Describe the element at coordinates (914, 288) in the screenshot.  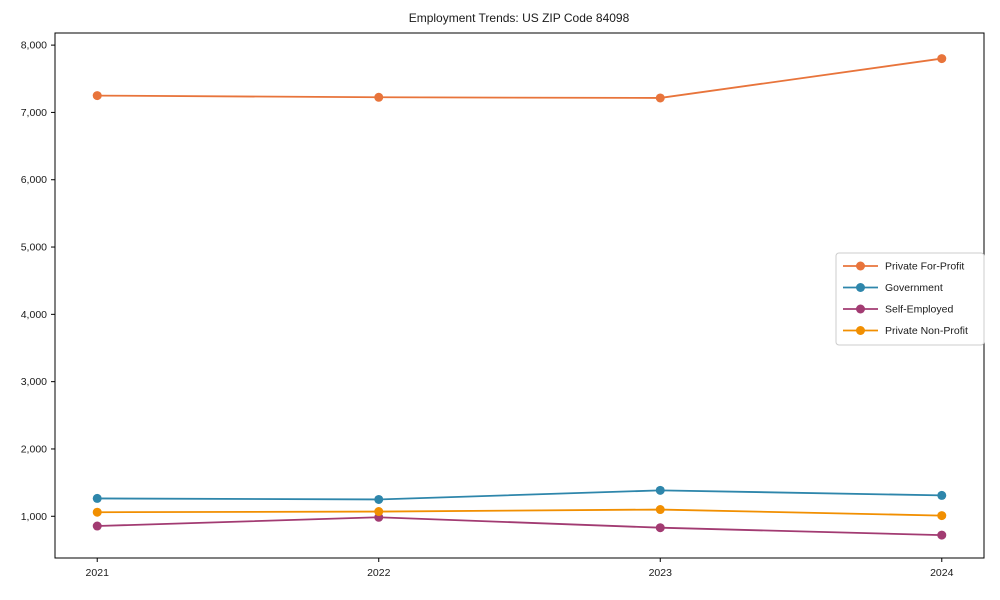
I see `legend-label: Government` at that location.